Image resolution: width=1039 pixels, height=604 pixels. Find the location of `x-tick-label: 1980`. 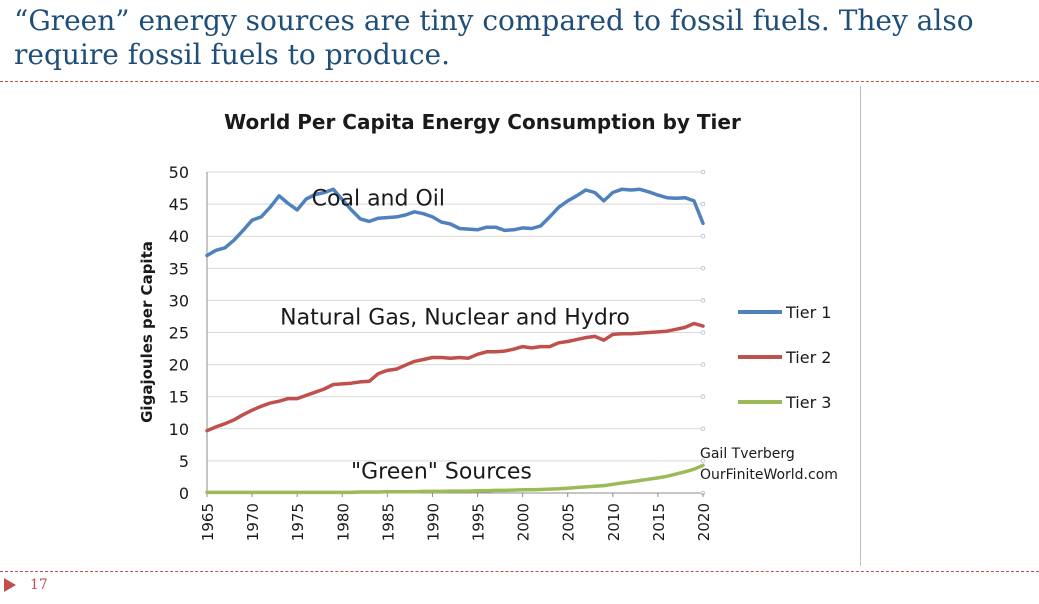

x-tick-label: 1980 is located at coordinates (343, 522).